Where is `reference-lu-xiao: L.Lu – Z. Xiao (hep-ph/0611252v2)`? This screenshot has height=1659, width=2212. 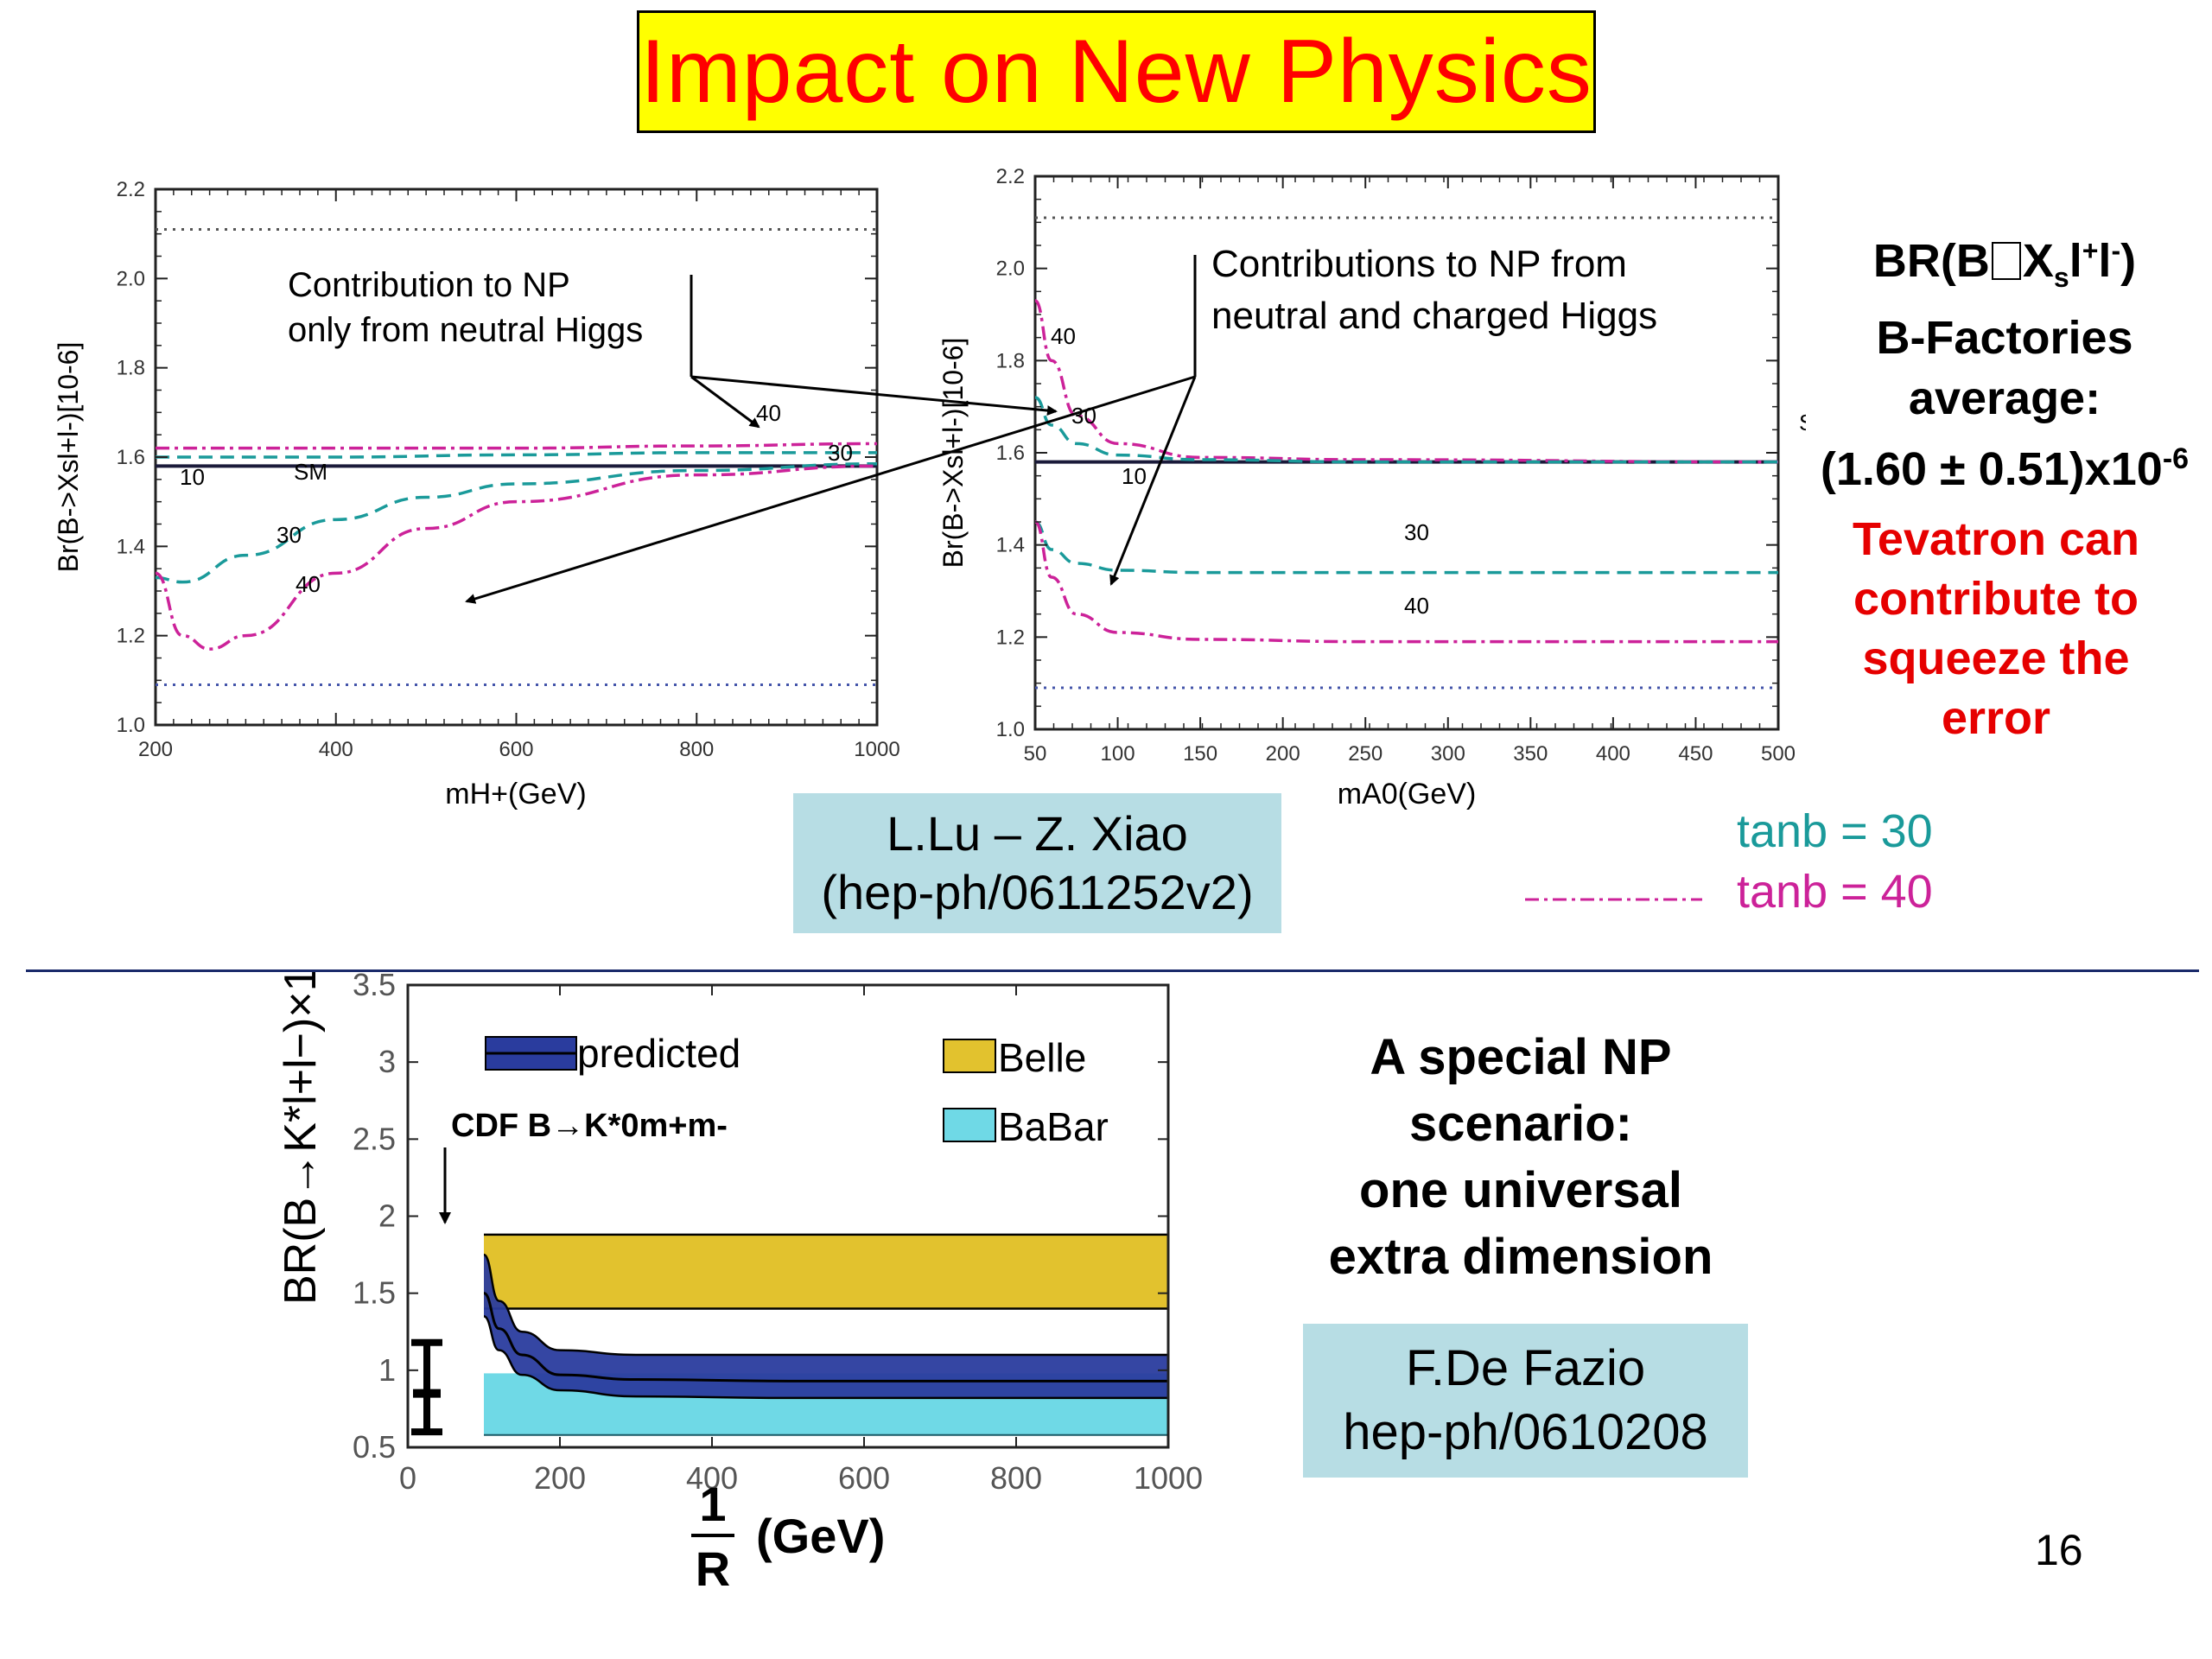 reference-lu-xiao: L.Lu – Z. Xiao (hep-ph/0611252v2) is located at coordinates (1037, 863).